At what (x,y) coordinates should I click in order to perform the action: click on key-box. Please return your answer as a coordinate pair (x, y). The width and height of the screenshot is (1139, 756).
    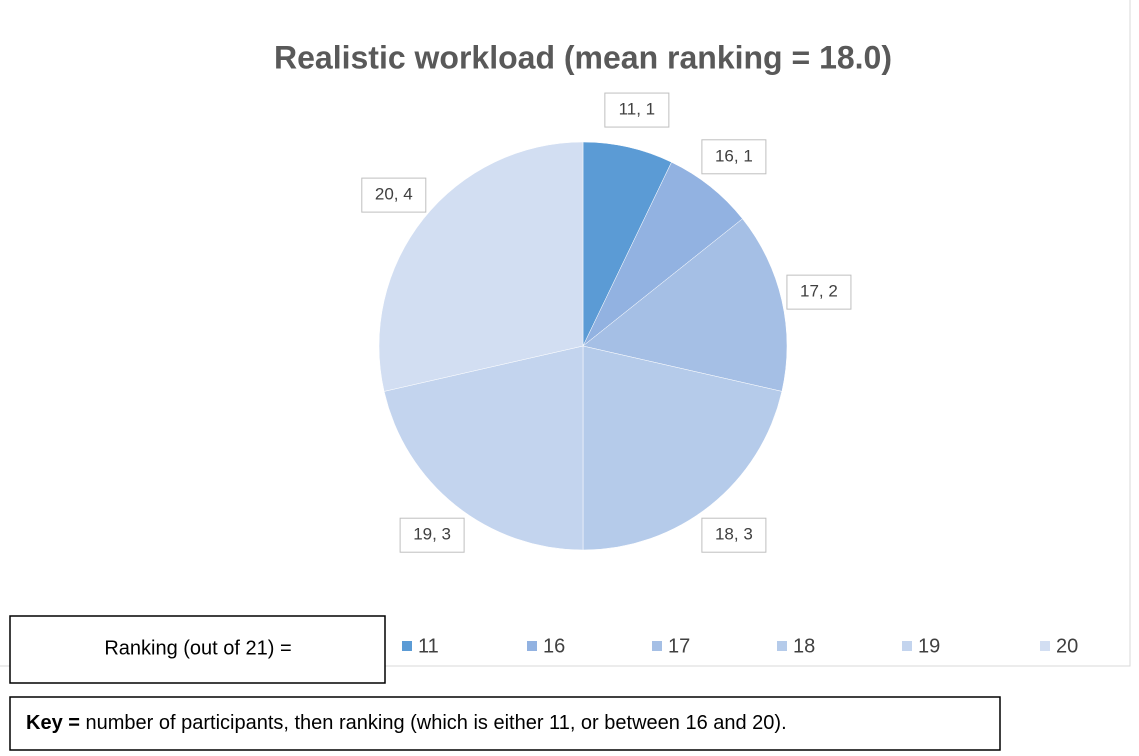
    Looking at the image, I should click on (505, 723).